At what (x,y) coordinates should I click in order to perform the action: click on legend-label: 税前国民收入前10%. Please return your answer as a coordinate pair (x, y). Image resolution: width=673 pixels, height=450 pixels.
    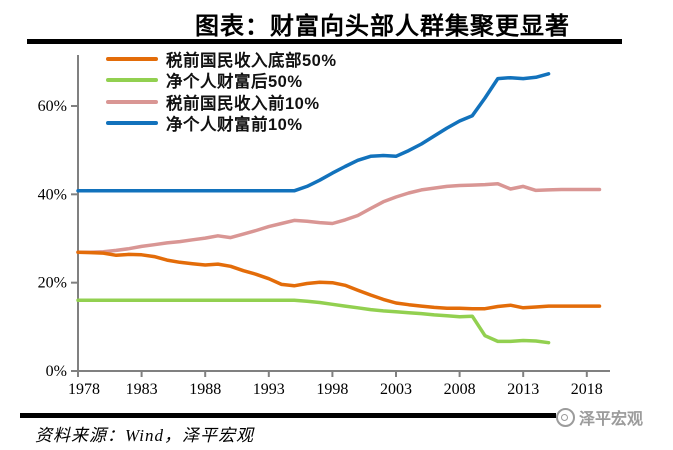
    Looking at the image, I should click on (243, 103).